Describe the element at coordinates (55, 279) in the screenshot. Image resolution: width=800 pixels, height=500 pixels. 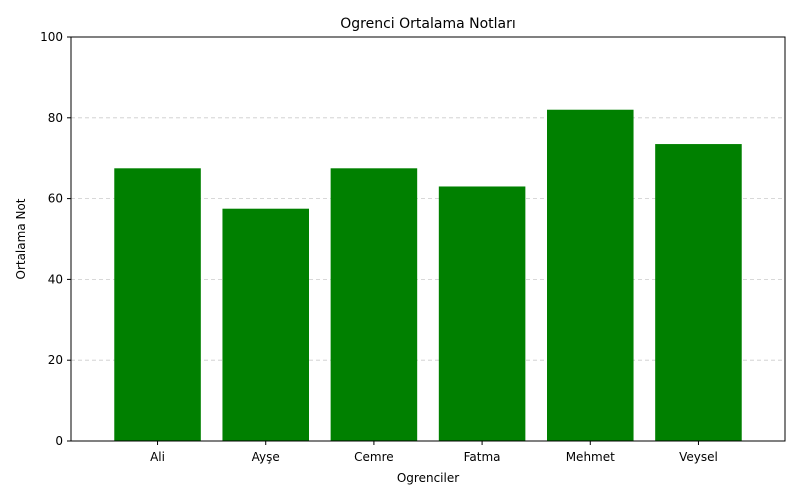
I see `y-tick-label: 40` at that location.